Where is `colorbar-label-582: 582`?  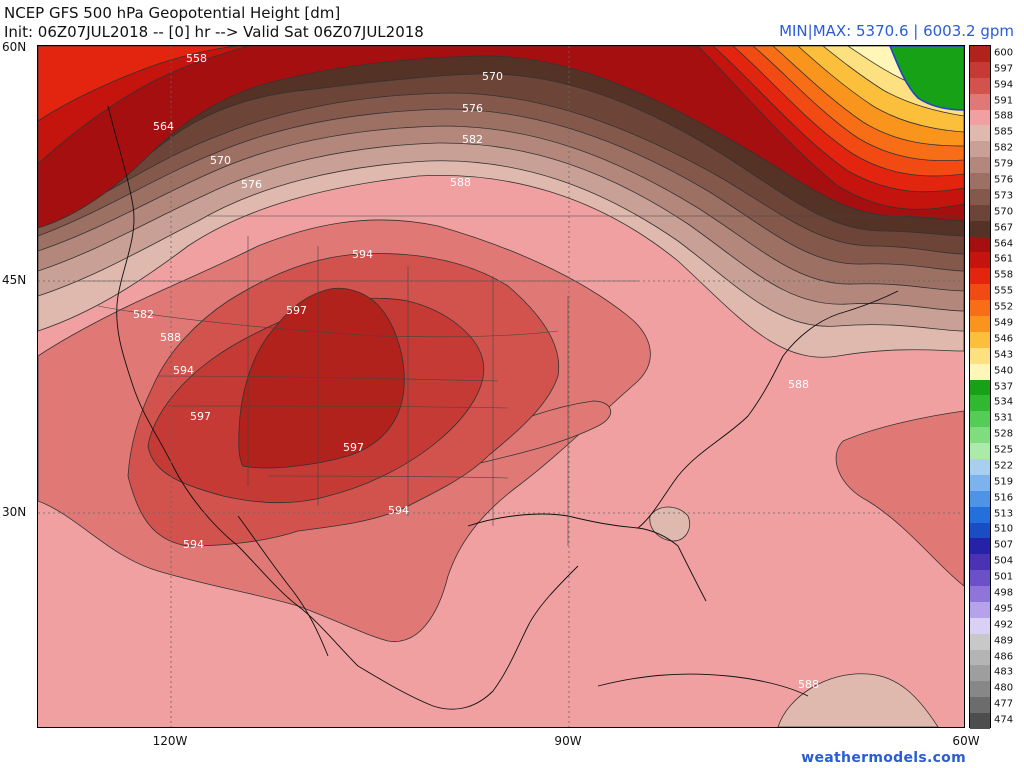
colorbar-label-582: 582 is located at coordinates (1004, 148).